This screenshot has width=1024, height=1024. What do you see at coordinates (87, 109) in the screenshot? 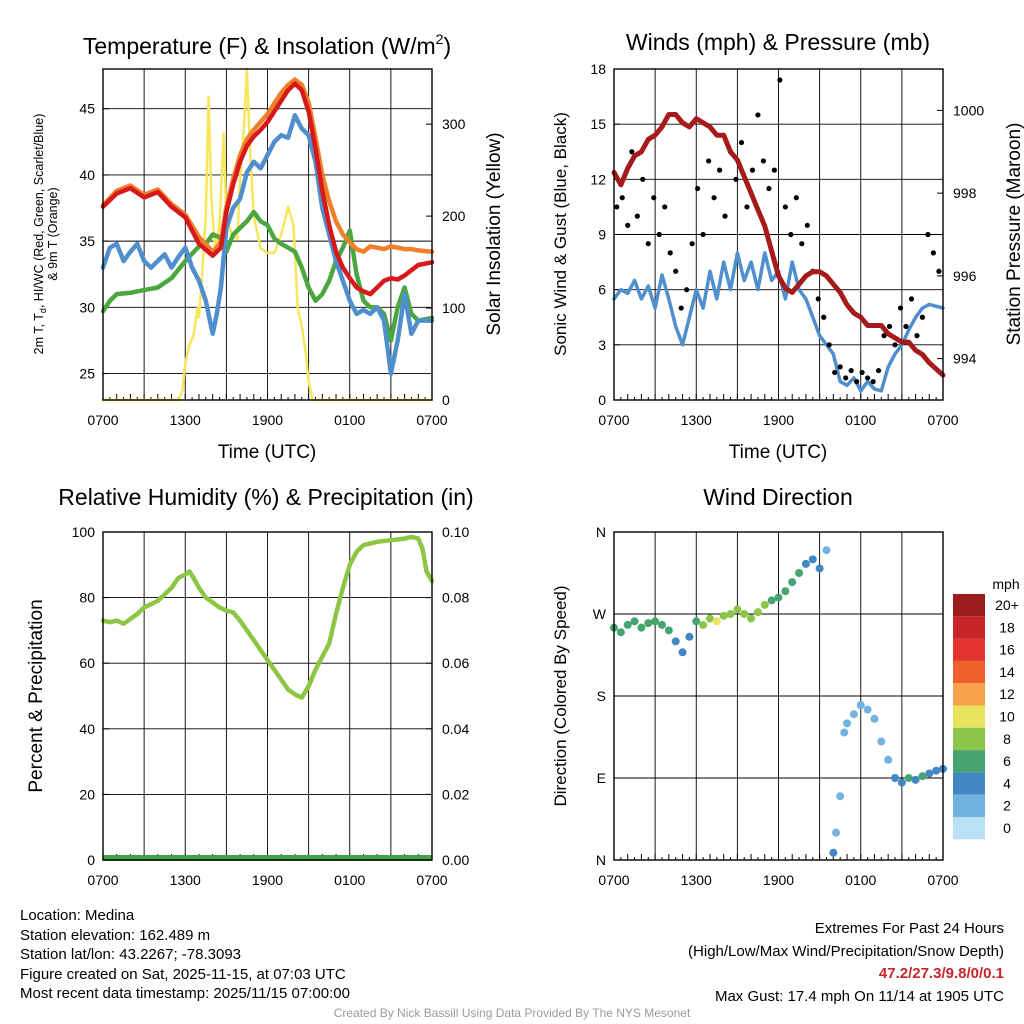
I see `y-tick-label: 45` at bounding box center [87, 109].